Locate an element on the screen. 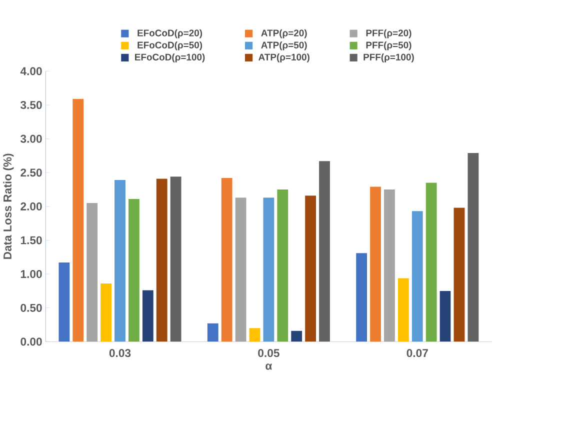  legend-label: EFoCoD(ρ=50) is located at coordinates (170, 45).